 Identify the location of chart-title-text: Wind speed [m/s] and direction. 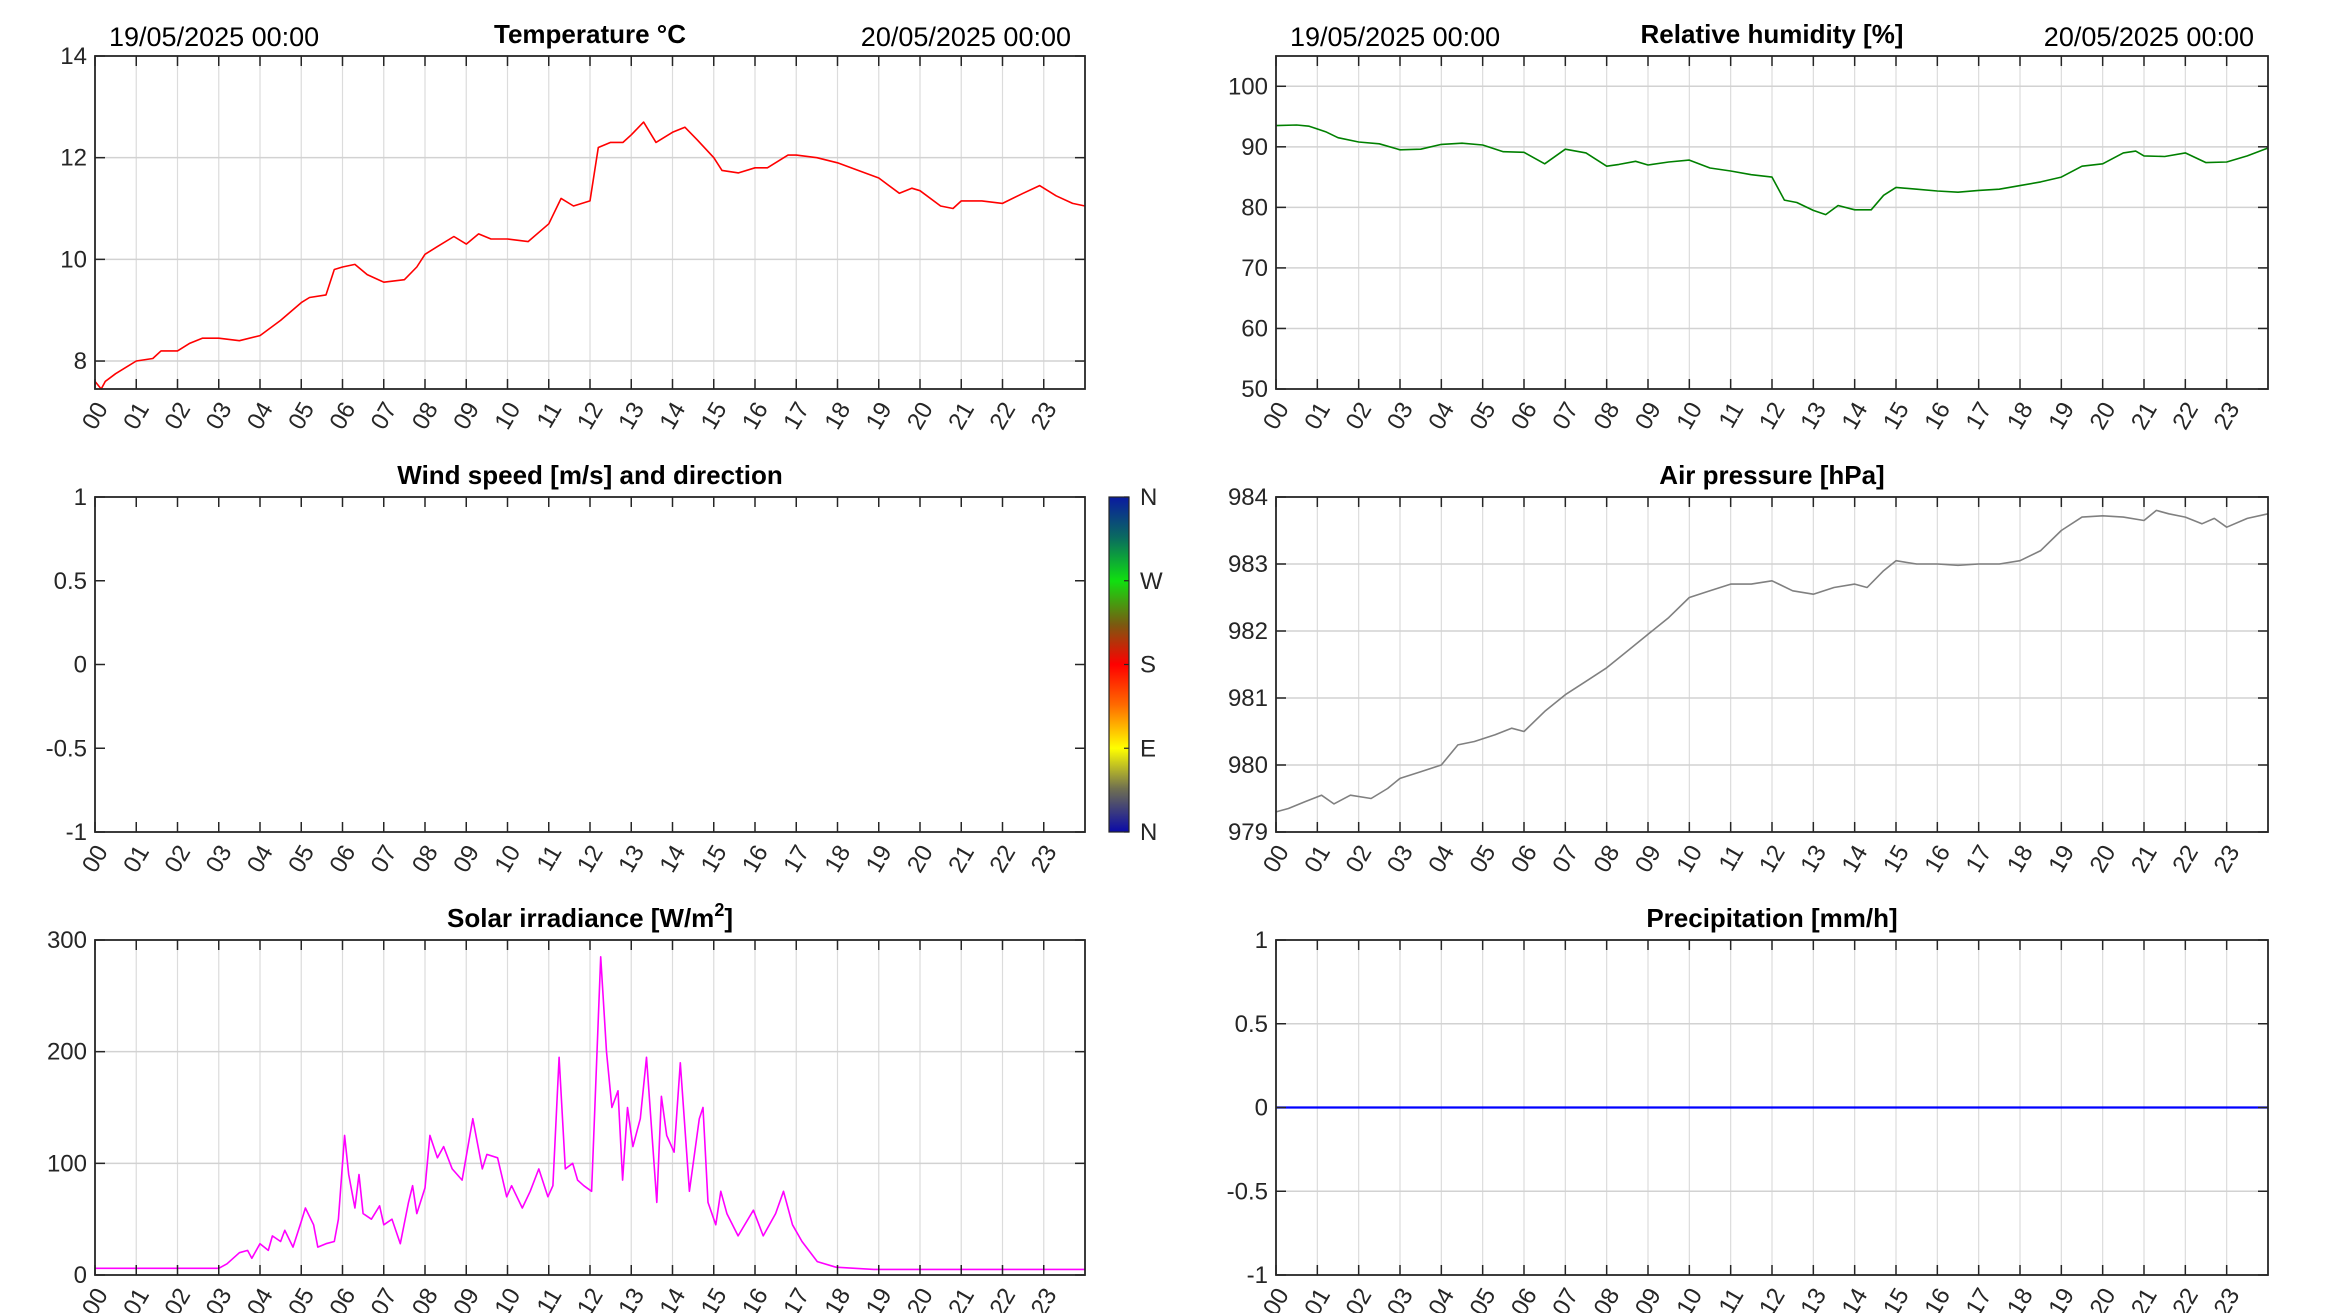
(589, 475).